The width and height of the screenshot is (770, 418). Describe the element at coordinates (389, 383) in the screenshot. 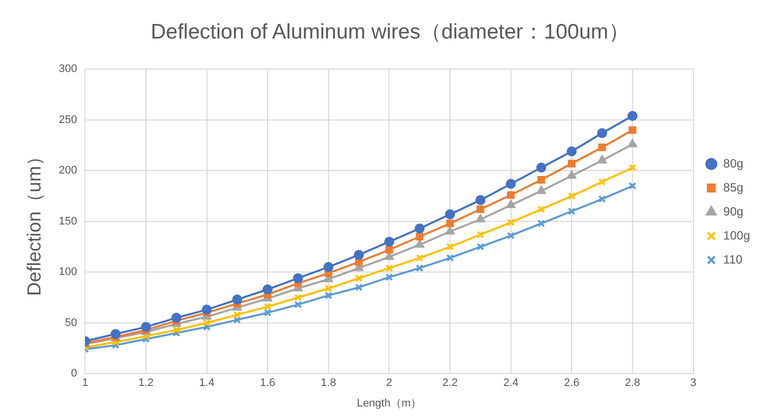

I see `x-tick-label: 2` at that location.